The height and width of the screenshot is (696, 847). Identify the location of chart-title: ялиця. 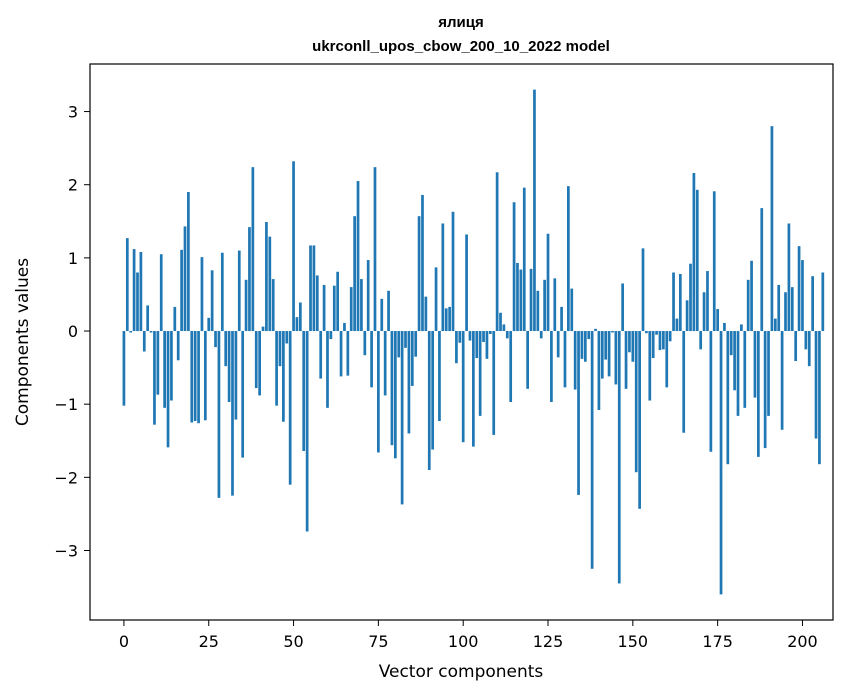
(460, 22).